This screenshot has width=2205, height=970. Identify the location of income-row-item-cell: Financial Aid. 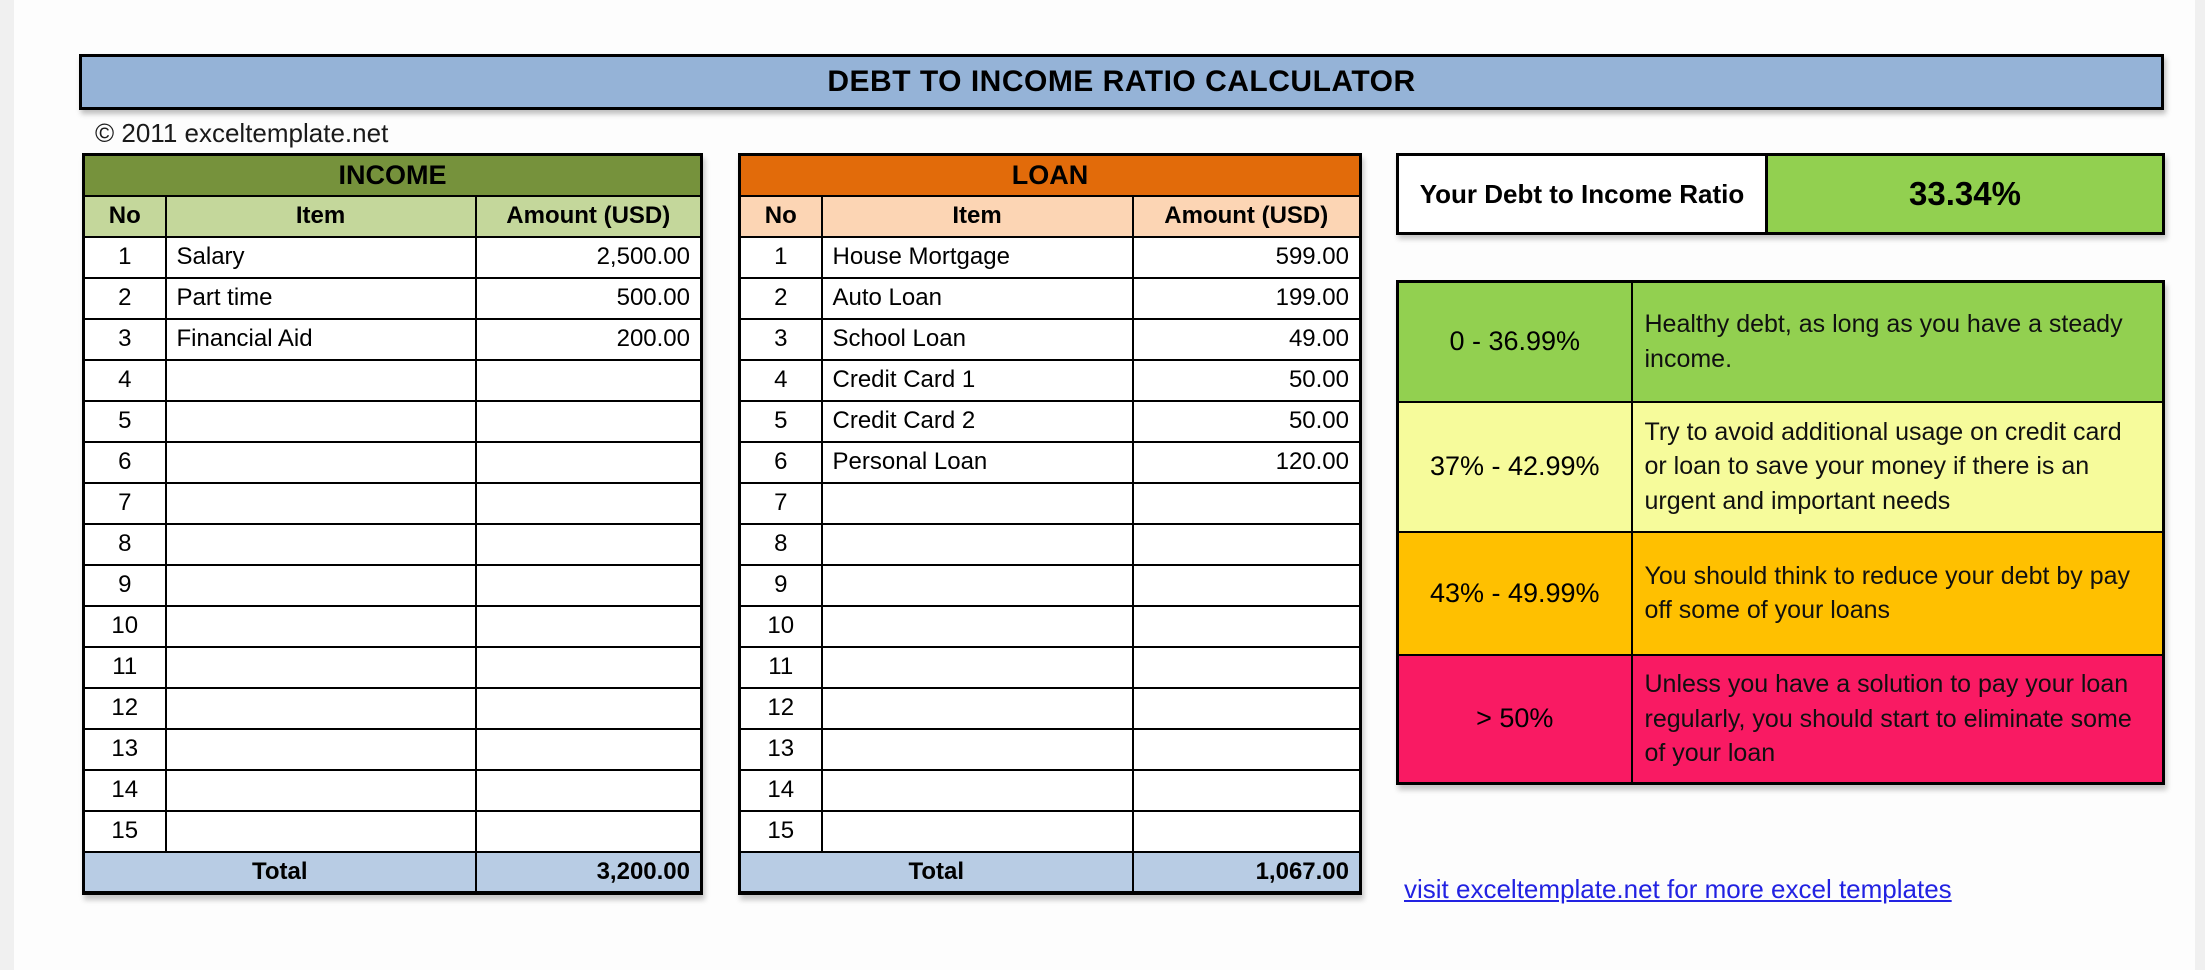
(320, 339).